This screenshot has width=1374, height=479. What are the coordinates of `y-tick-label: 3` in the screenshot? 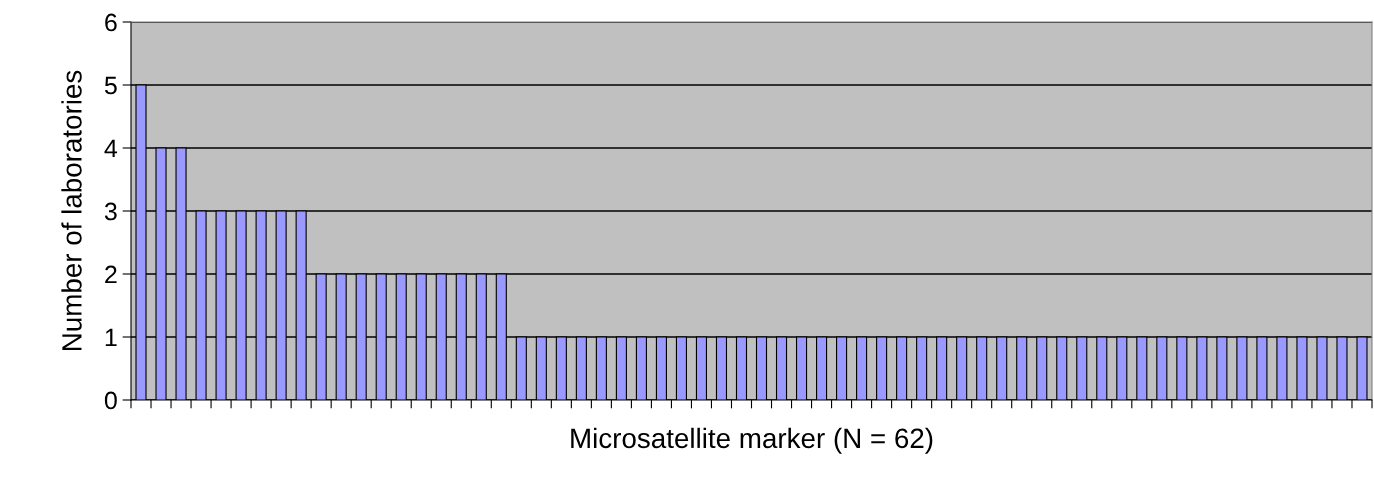 It's located at (110, 211).